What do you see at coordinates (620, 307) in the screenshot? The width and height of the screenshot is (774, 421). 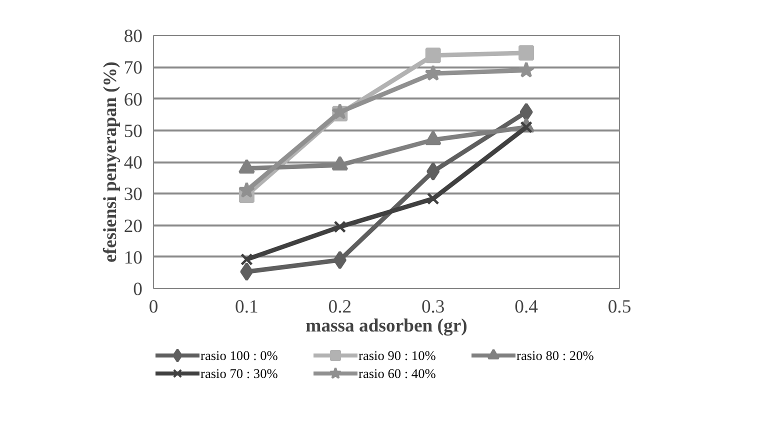 I see `x-tick-label: 0.5` at bounding box center [620, 307].